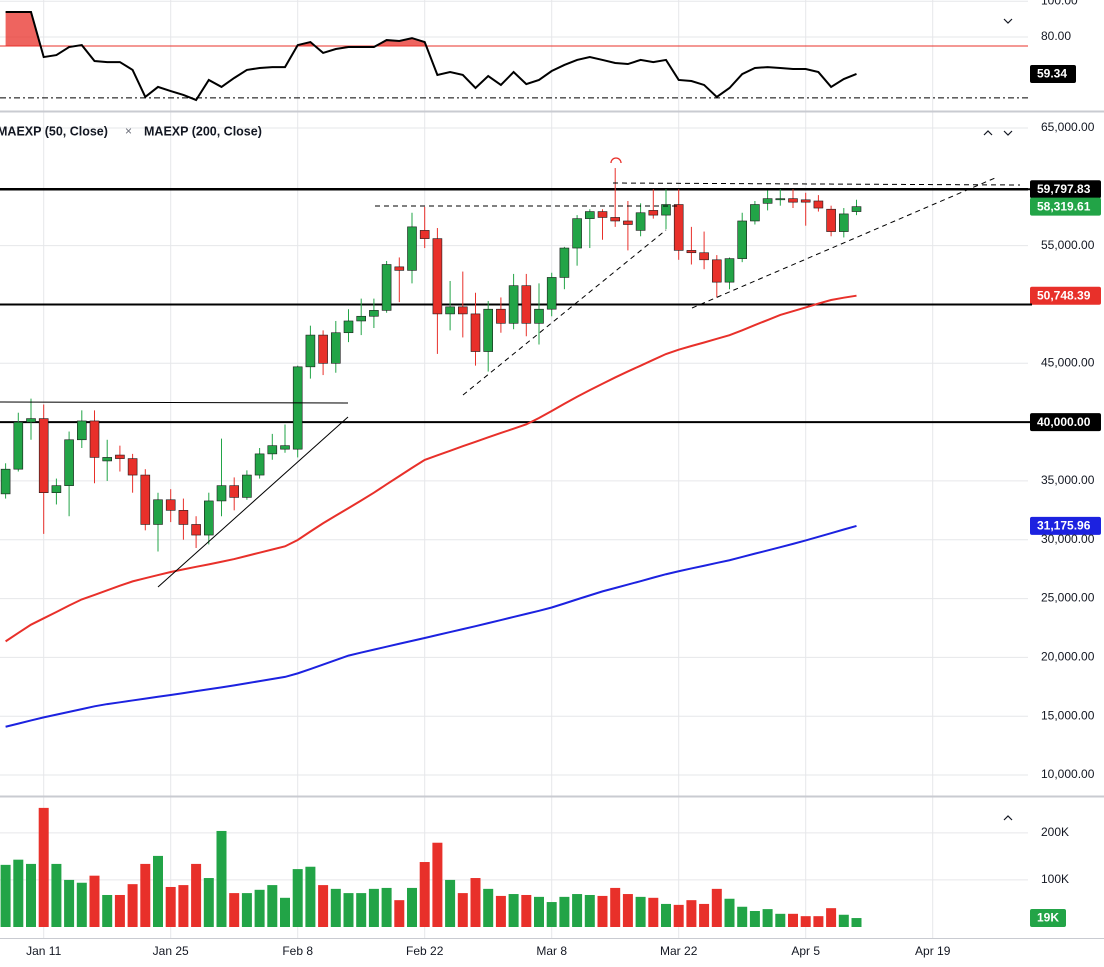 This screenshot has width=1104, height=967. What do you see at coordinates (616, 160) in the screenshot?
I see `marker` at bounding box center [616, 160].